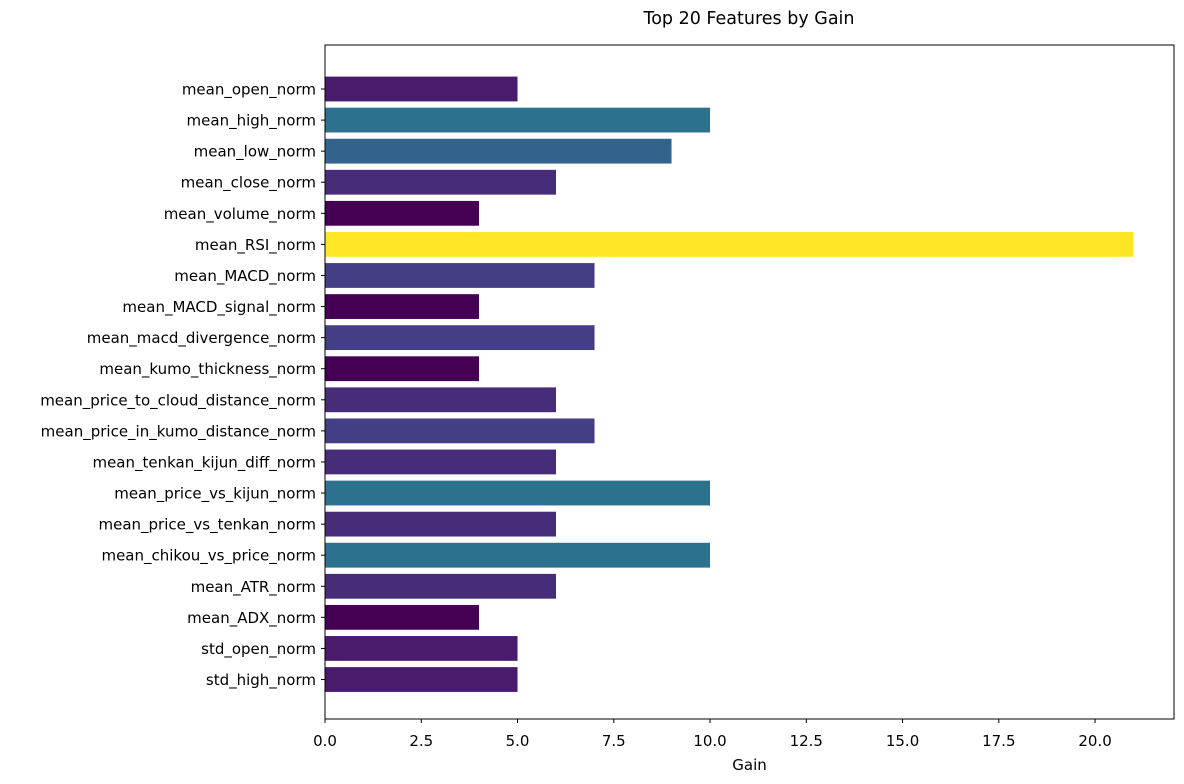 This screenshot has width=1184, height=784. I want to click on y-tick-label: mean_MACD_norm, so click(245, 276).